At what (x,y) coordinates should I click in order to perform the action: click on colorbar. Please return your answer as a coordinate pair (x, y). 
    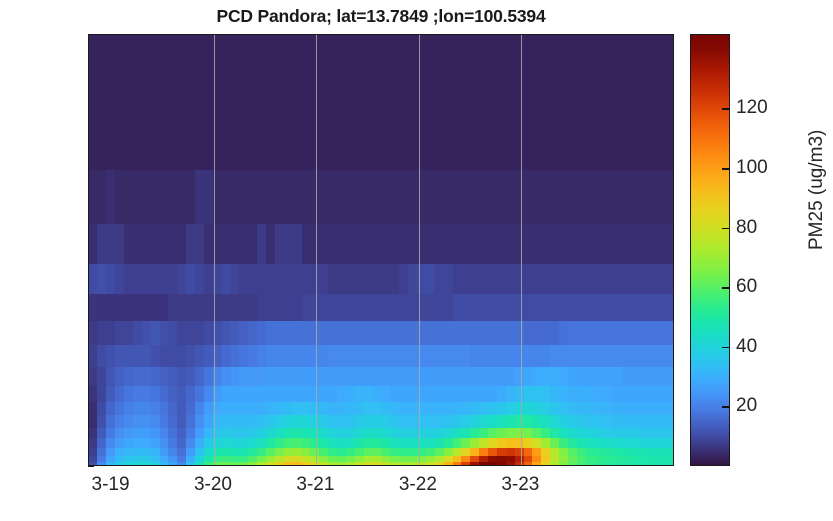
    Looking at the image, I should click on (710, 250).